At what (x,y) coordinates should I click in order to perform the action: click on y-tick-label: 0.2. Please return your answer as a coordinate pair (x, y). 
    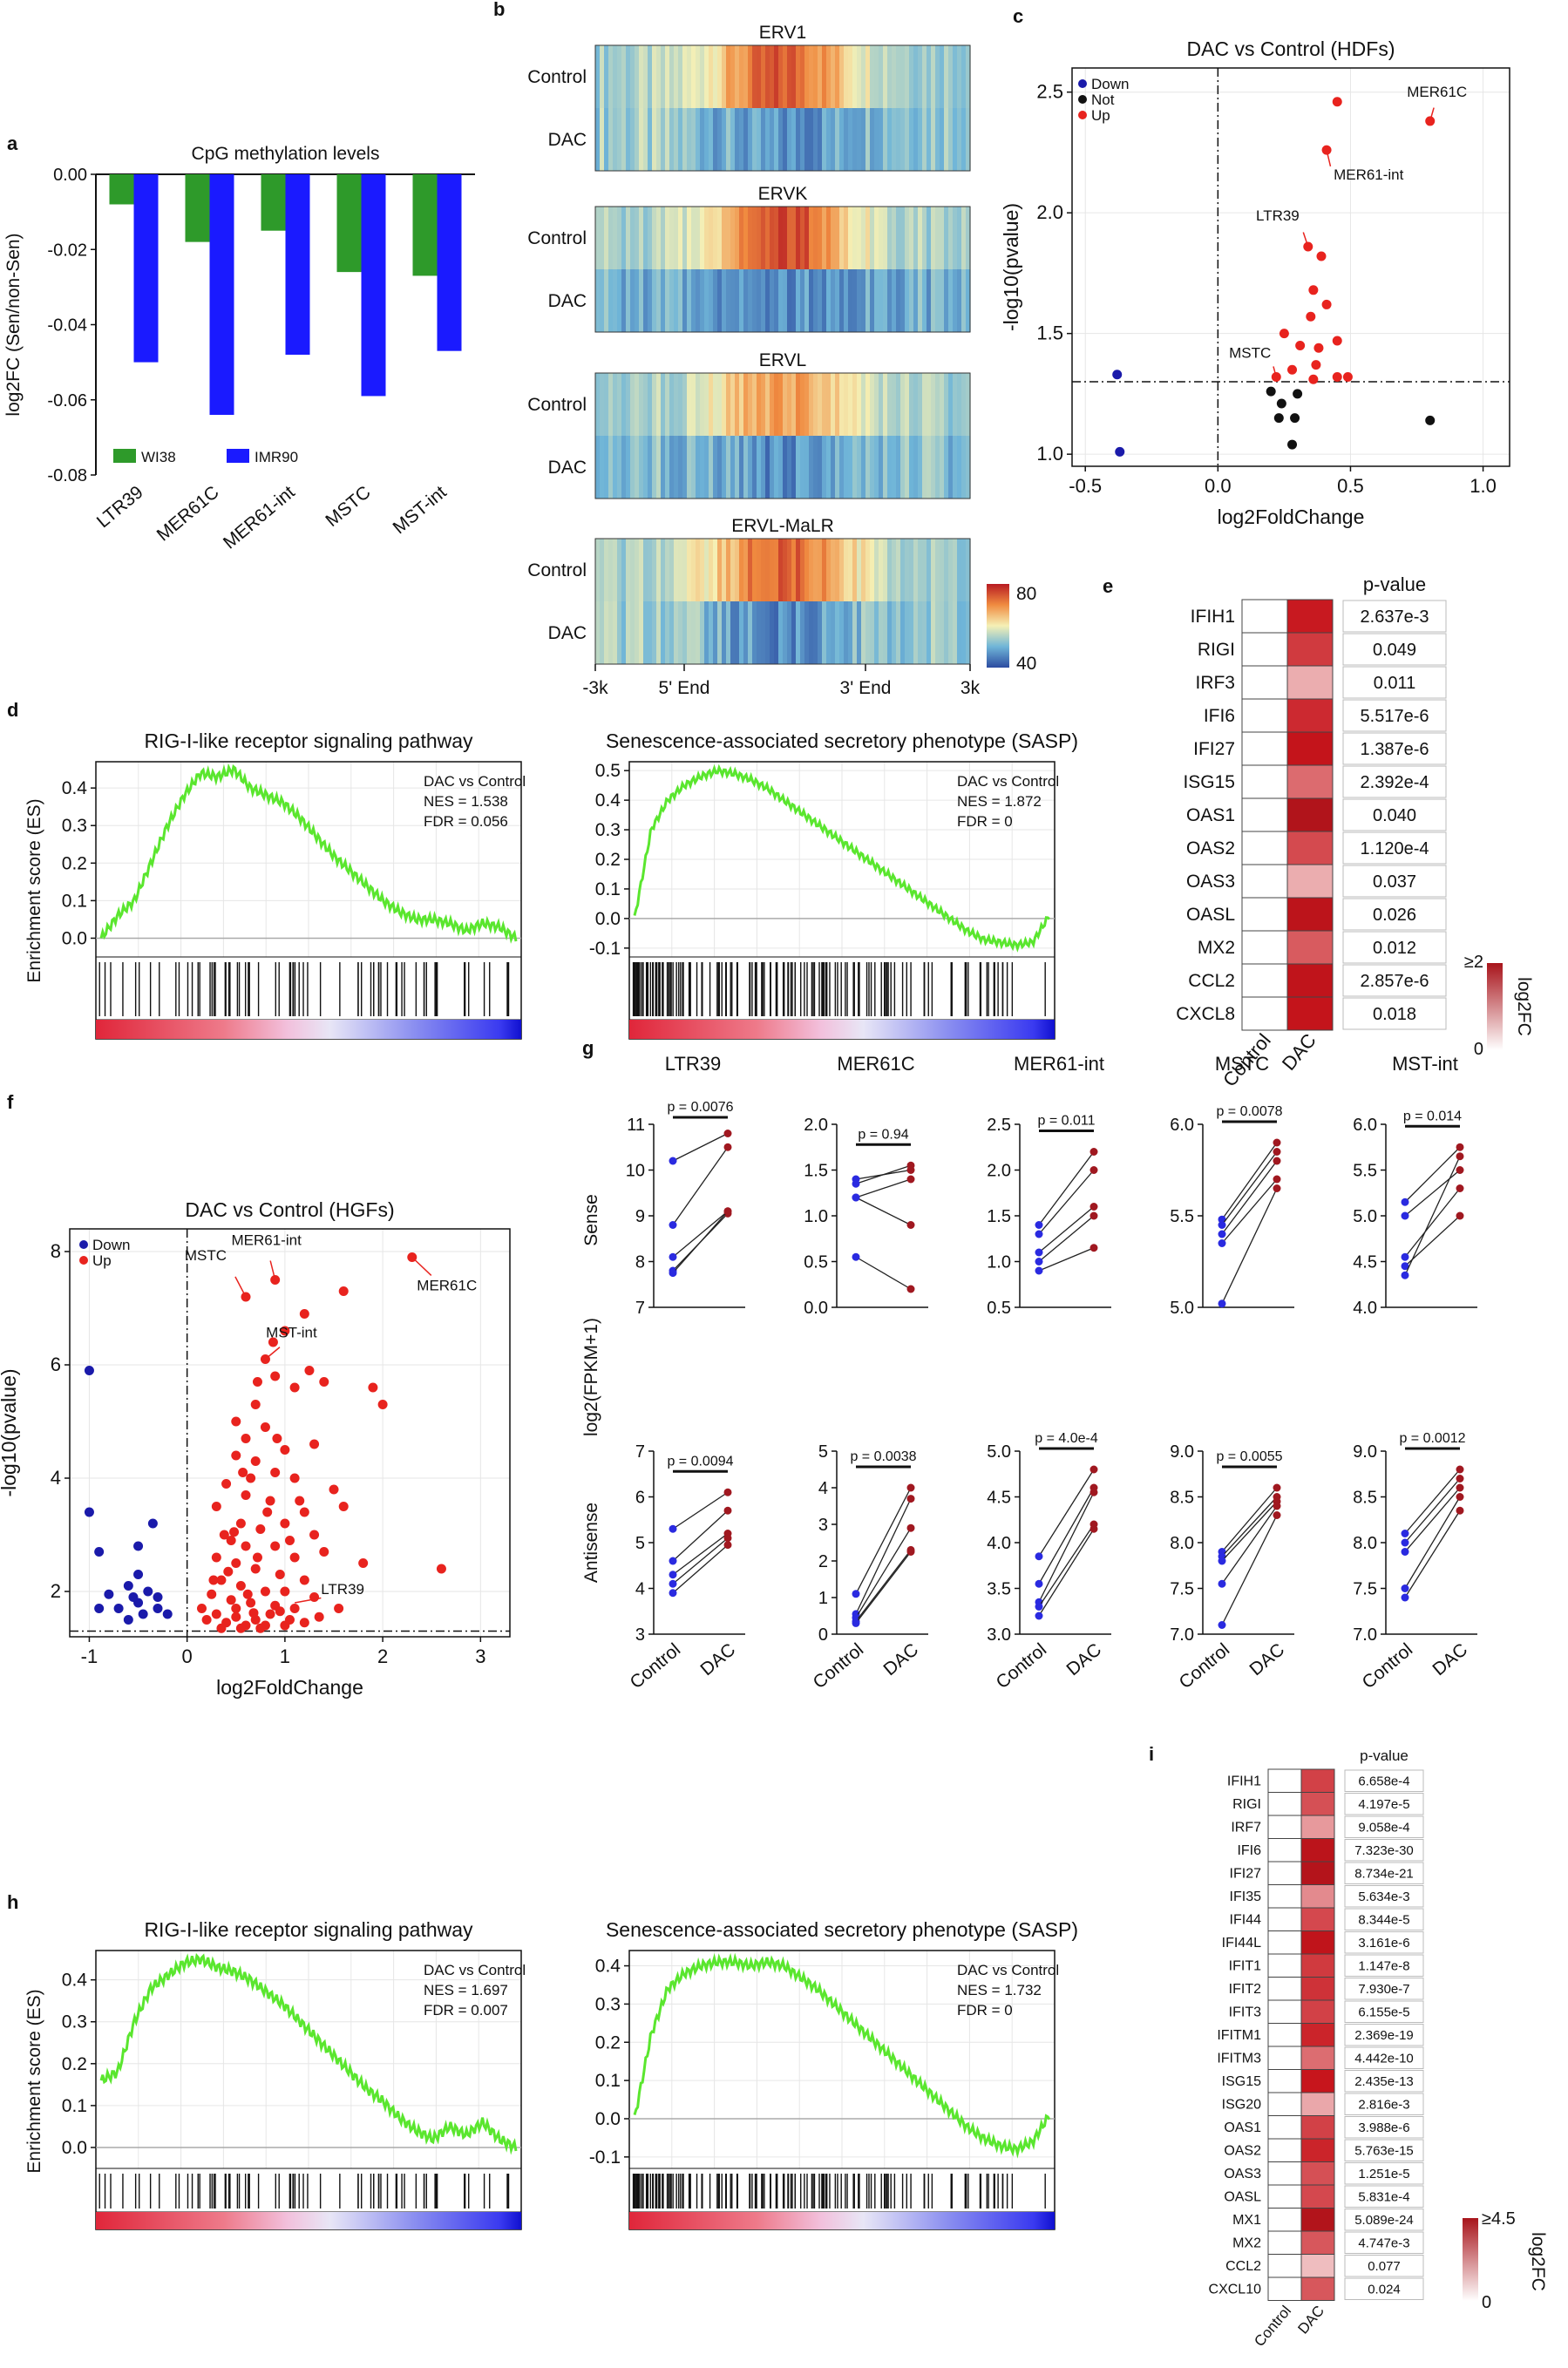
    Looking at the image, I should click on (608, 860).